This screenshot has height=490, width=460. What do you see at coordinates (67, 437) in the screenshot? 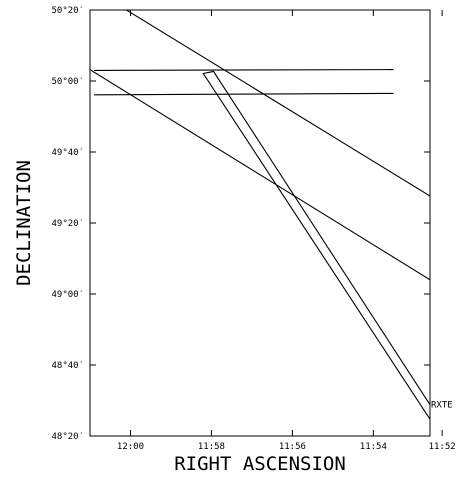
I see `y-tick-label: 48°20′` at bounding box center [67, 437].